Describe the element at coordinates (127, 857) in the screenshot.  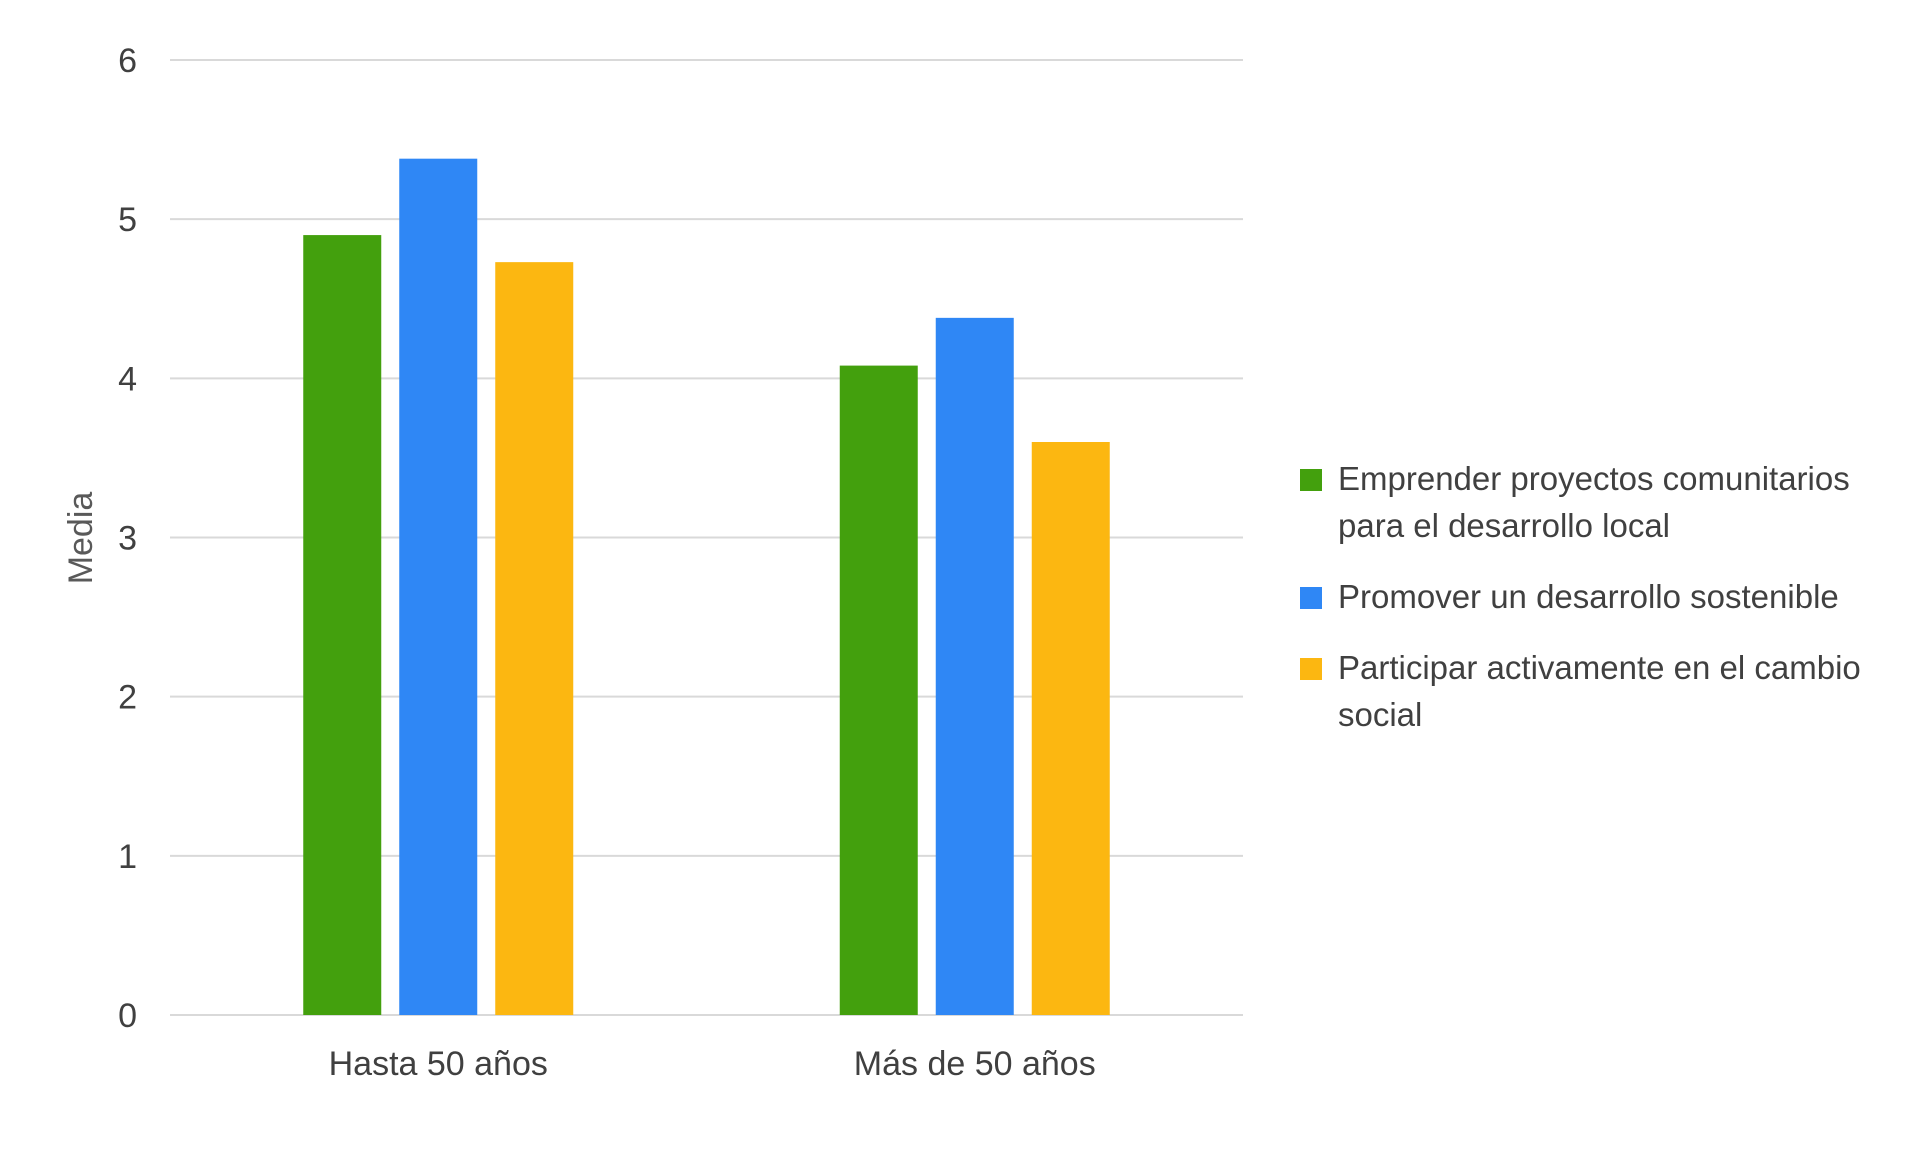
I see `y-tick-label: 1` at that location.